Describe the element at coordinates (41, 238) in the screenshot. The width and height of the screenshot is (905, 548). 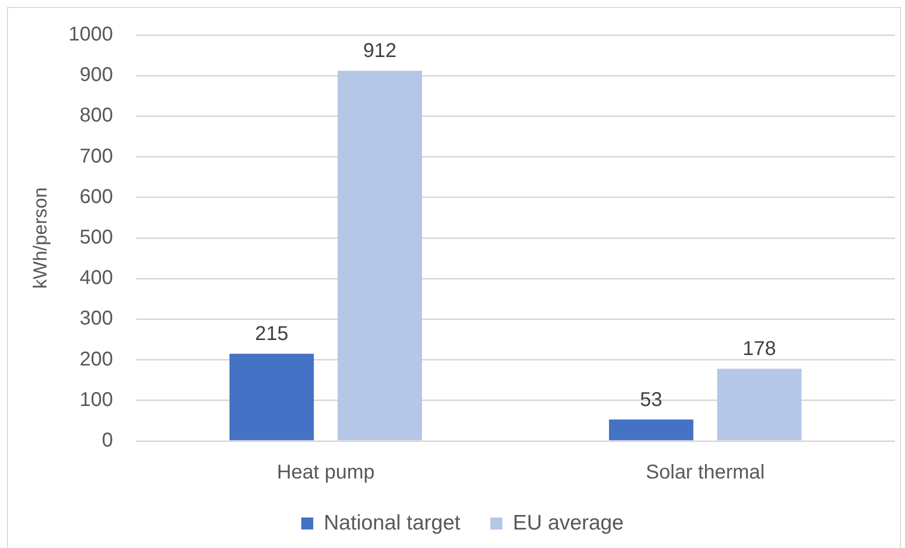
I see `y-axis-title: kWh/person` at that location.